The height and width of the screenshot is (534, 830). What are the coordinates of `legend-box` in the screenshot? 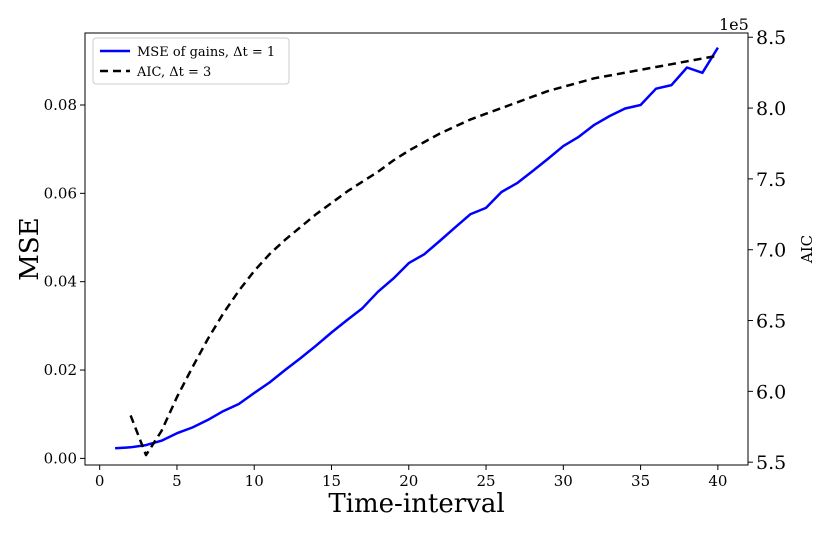 It's located at (191, 61).